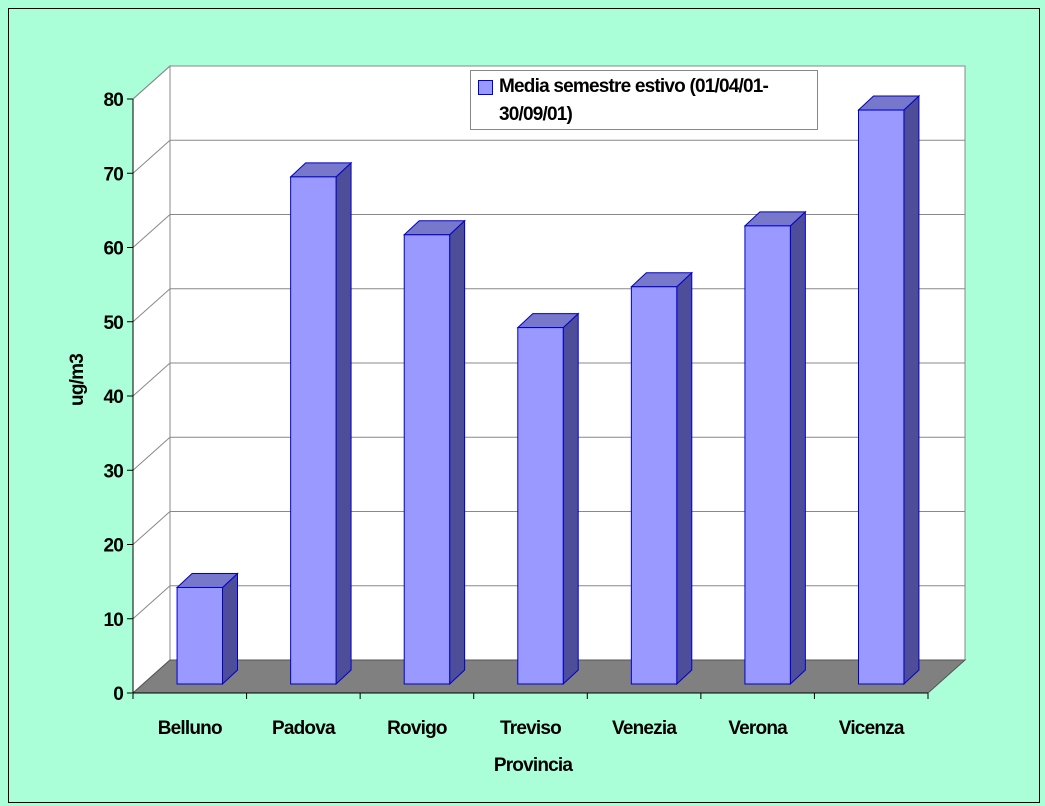  I want to click on x-tick-label: Belluno, so click(190, 728).